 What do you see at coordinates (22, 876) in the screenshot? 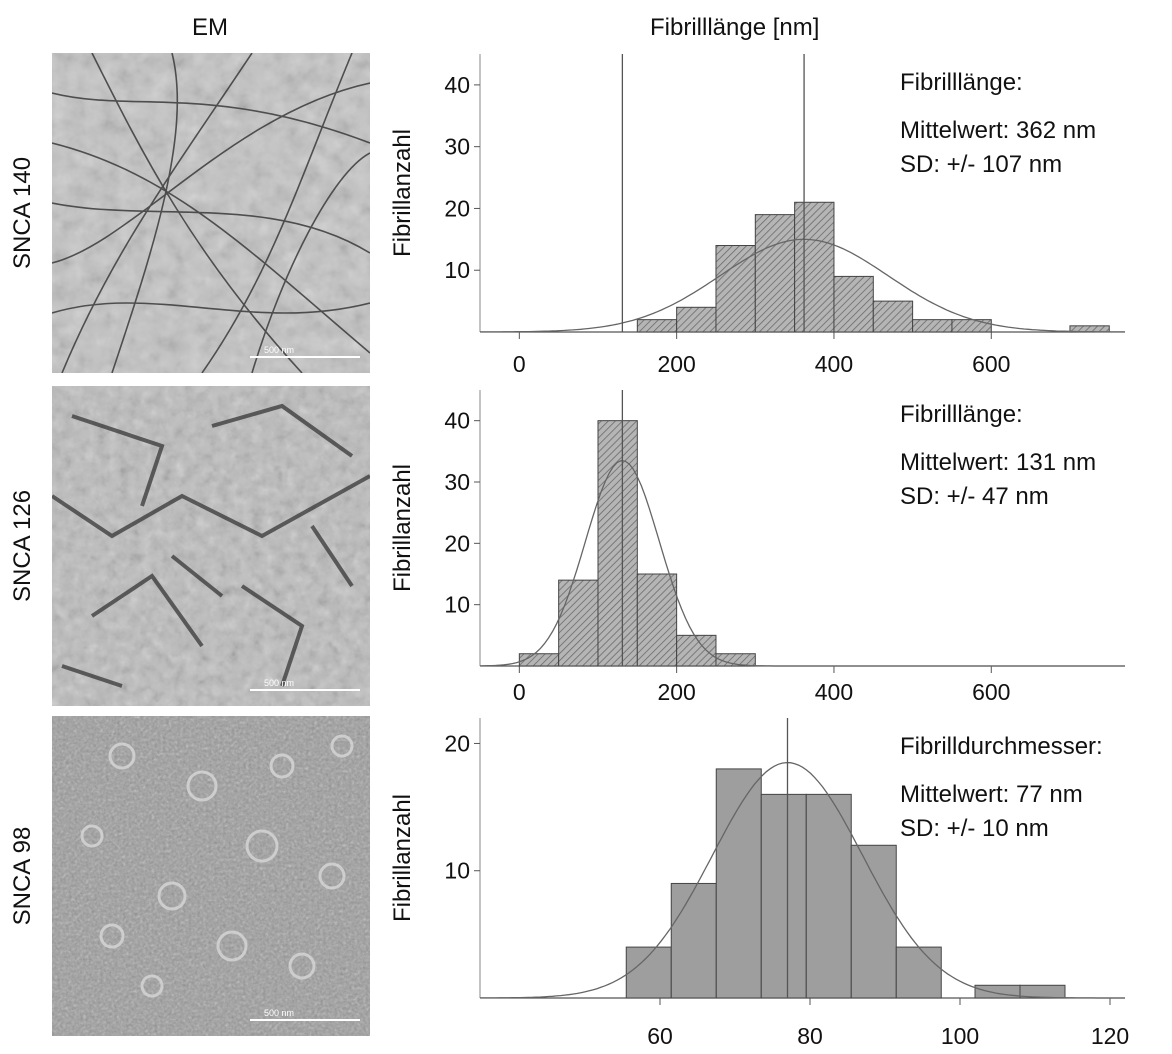
I see `row-label-snca98: SNCA 98` at bounding box center [22, 876].